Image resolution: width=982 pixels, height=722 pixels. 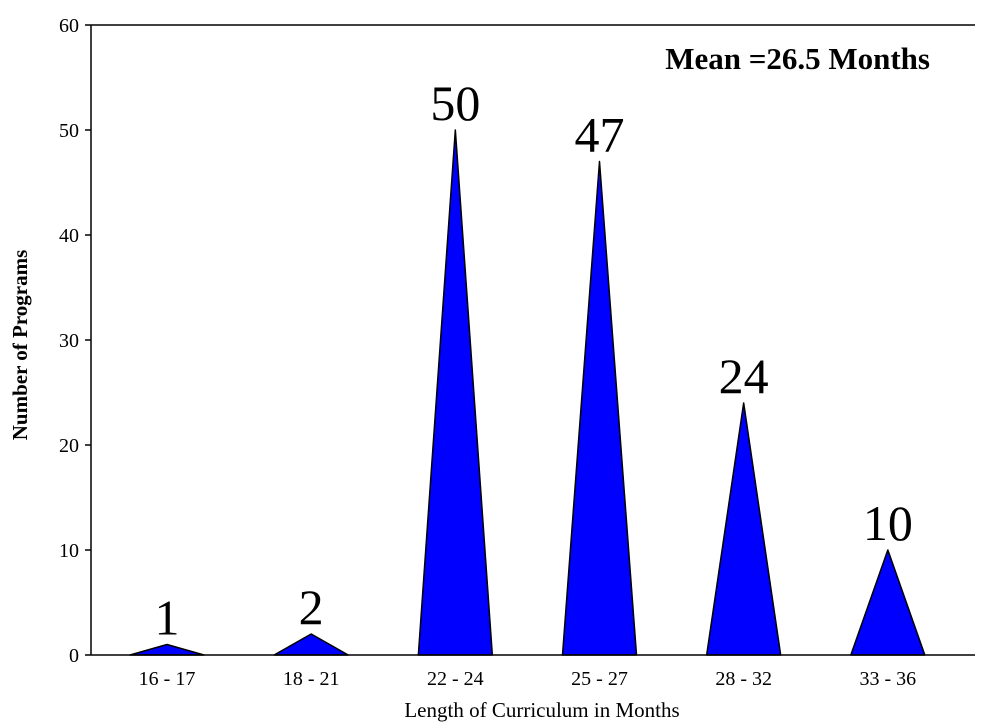 What do you see at coordinates (599, 679) in the screenshot?
I see `x-tick-label: 25 - 27` at bounding box center [599, 679].